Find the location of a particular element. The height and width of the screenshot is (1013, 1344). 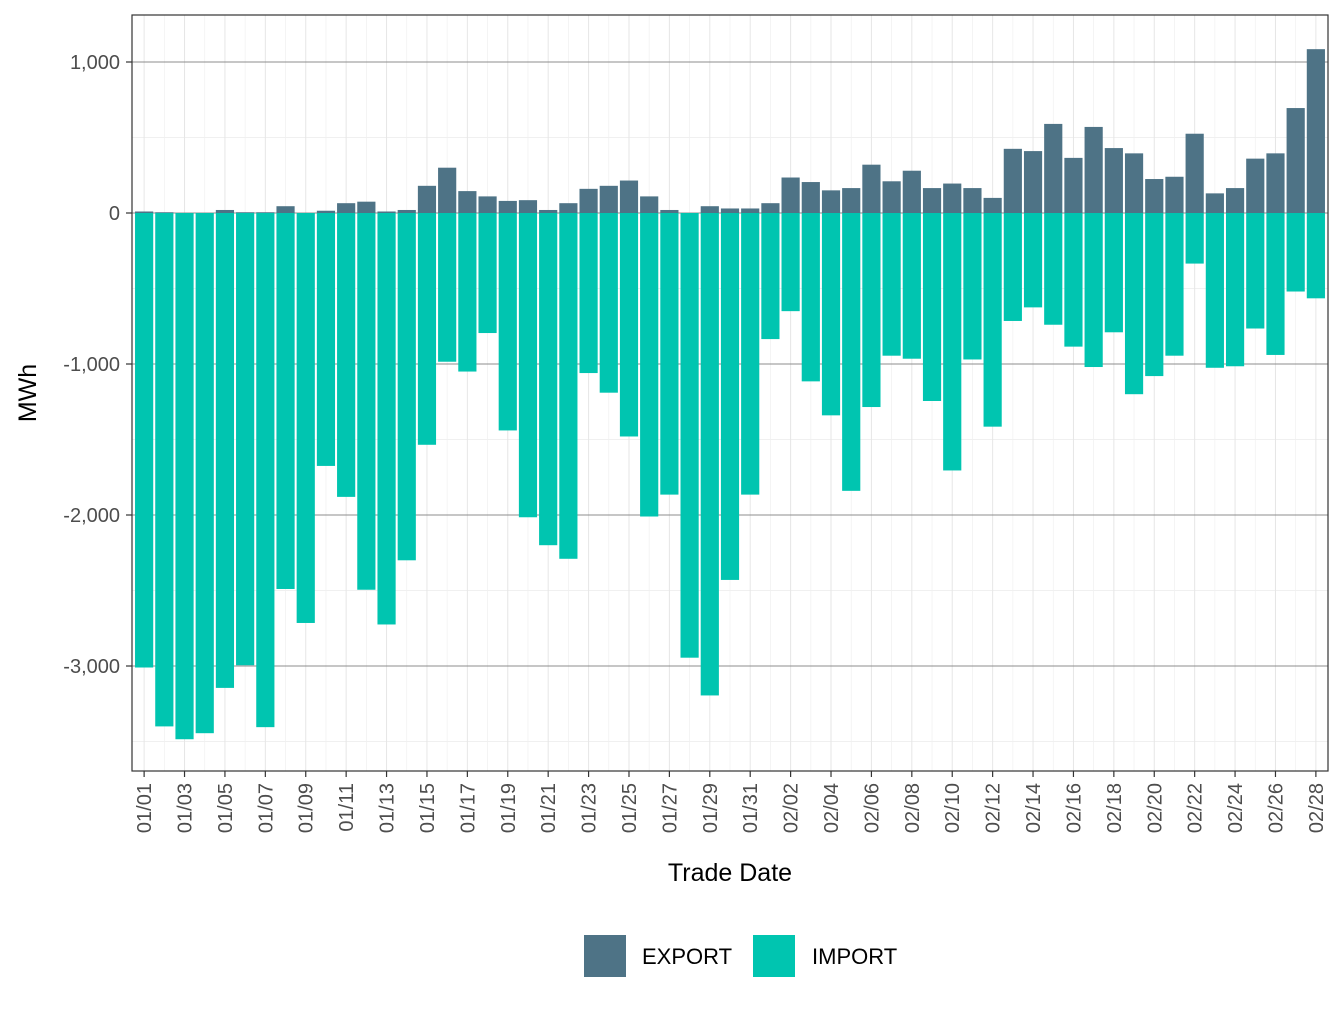

x-tick-label: 01/27 is located at coordinates (670, 808).